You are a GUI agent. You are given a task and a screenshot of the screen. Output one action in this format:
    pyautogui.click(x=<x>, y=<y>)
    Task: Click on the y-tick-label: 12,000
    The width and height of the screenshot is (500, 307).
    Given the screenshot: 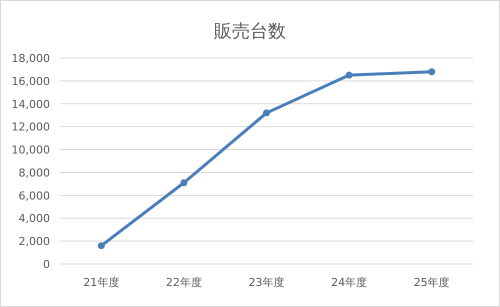 What is the action you would take?
    pyautogui.click(x=31, y=127)
    